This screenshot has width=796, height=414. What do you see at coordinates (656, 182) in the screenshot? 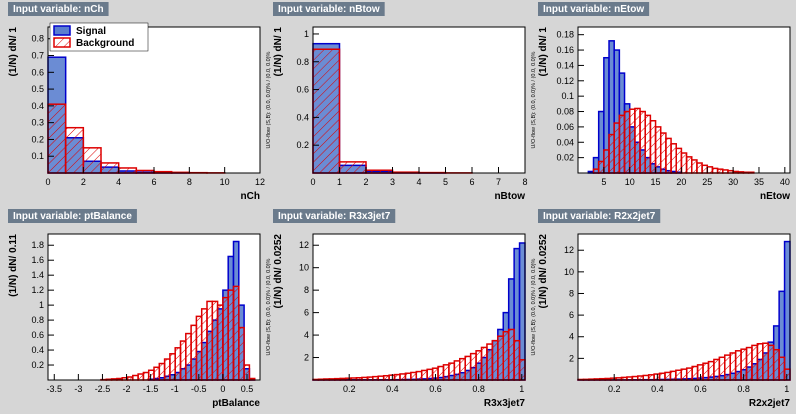
I see `x-tick-label: 15` at bounding box center [656, 182].